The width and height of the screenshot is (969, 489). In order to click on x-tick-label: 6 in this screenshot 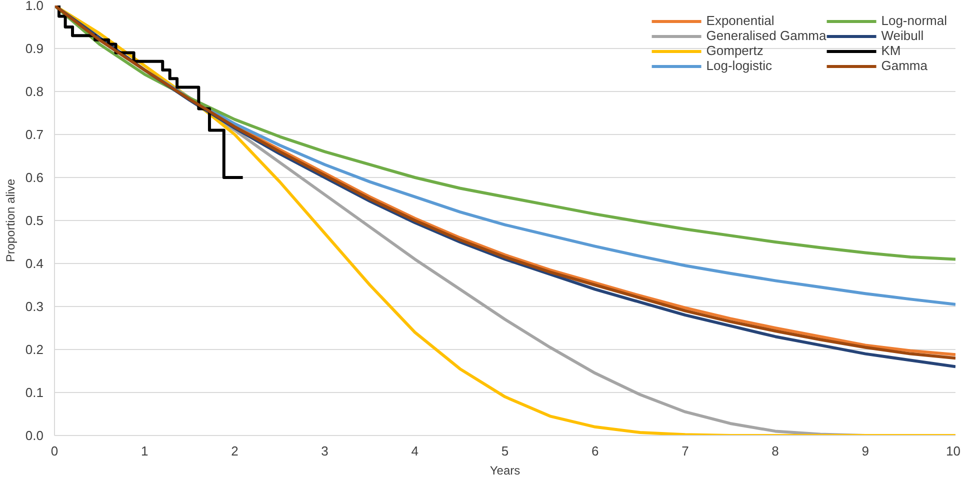, I will do `click(595, 451)`.